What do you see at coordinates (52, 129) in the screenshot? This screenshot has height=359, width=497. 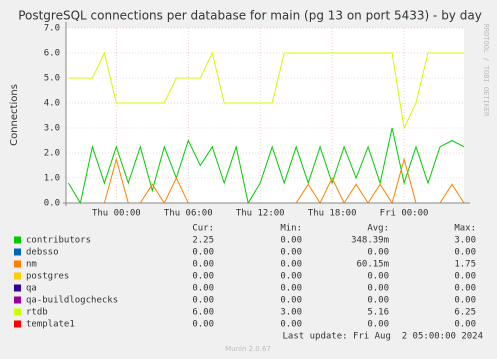 I see `y-tick-label: 3.0` at bounding box center [52, 129].